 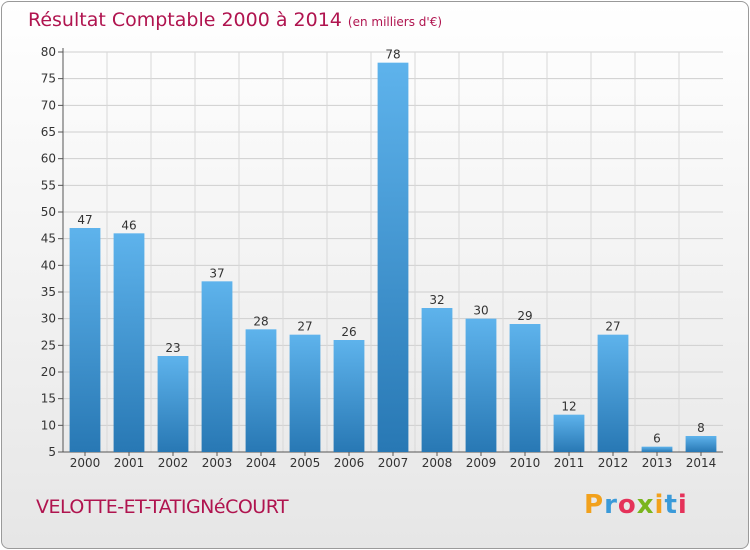 What do you see at coordinates (48, 105) in the screenshot?
I see `y-tick-label: 70` at bounding box center [48, 105].